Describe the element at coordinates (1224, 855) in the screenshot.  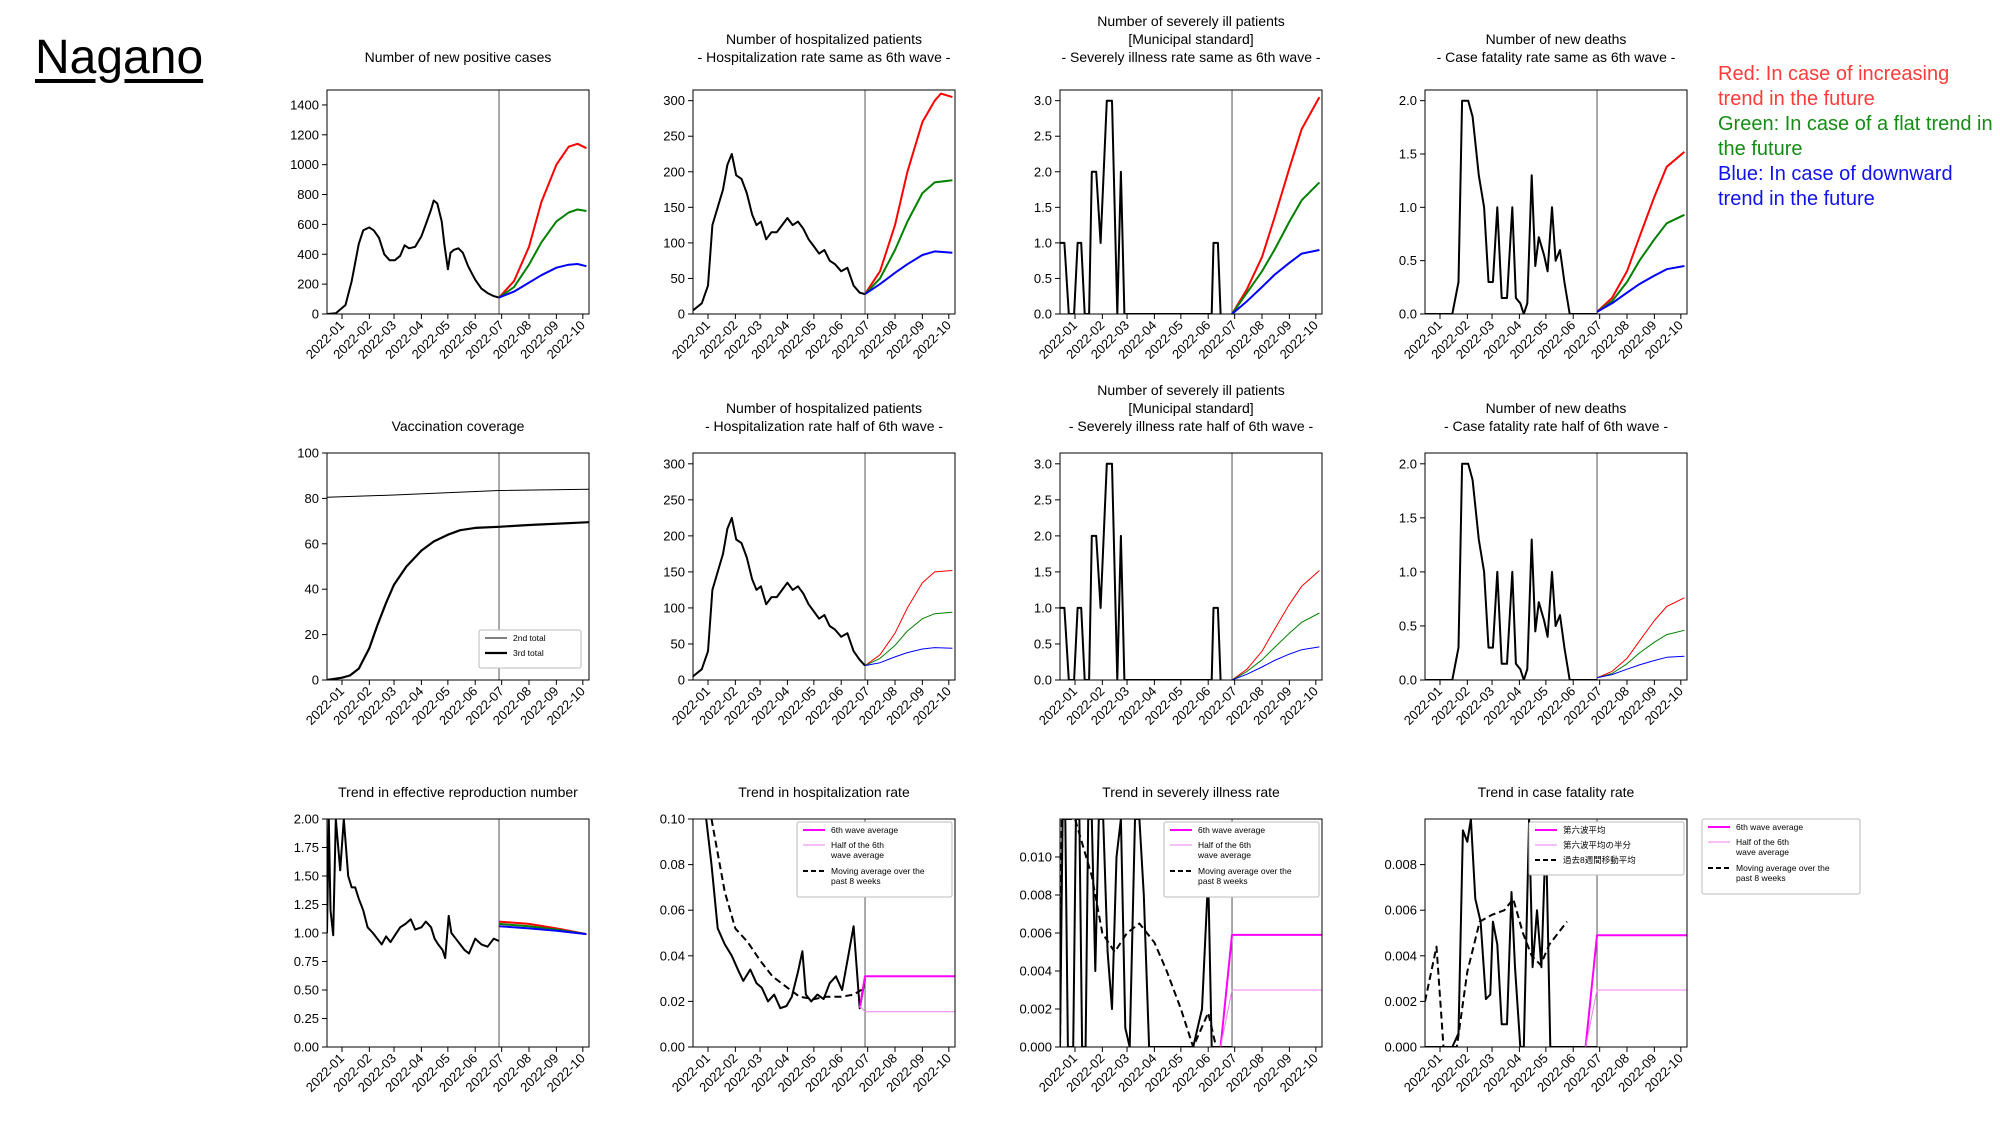
I see `legend-label: wave average` at that location.